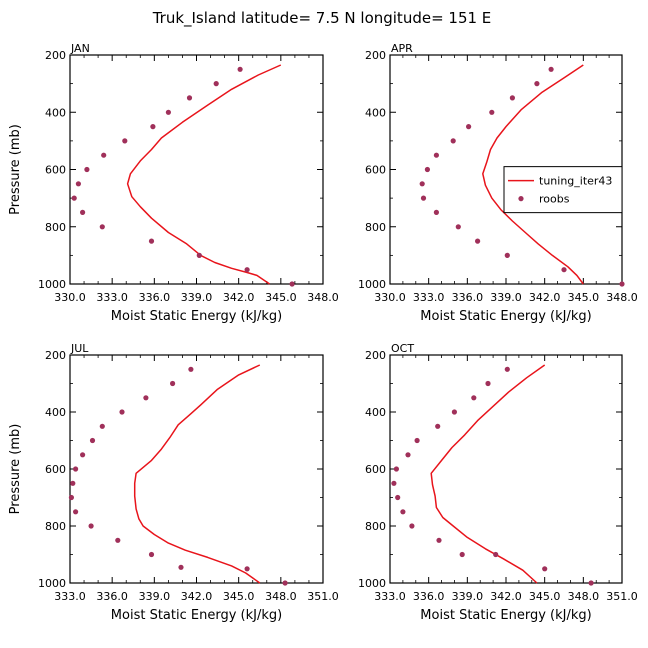  What do you see at coordinates (79, 348) in the screenshot?
I see `panel-label: JUL` at bounding box center [79, 348].